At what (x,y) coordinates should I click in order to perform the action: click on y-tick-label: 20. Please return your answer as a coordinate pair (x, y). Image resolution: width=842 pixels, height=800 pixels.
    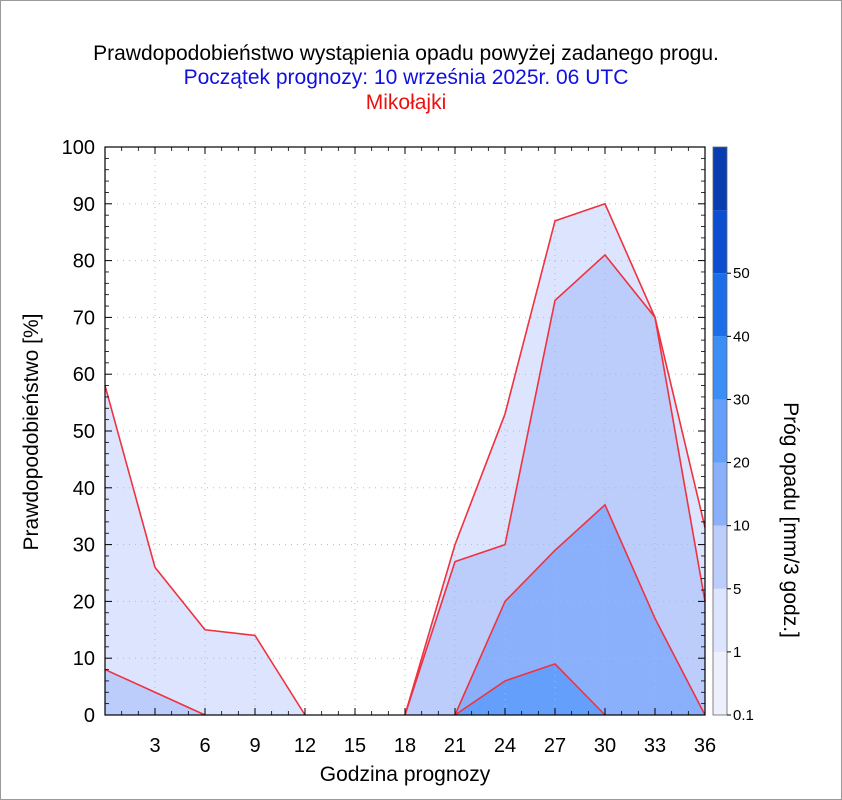
    Looking at the image, I should click on (84, 602).